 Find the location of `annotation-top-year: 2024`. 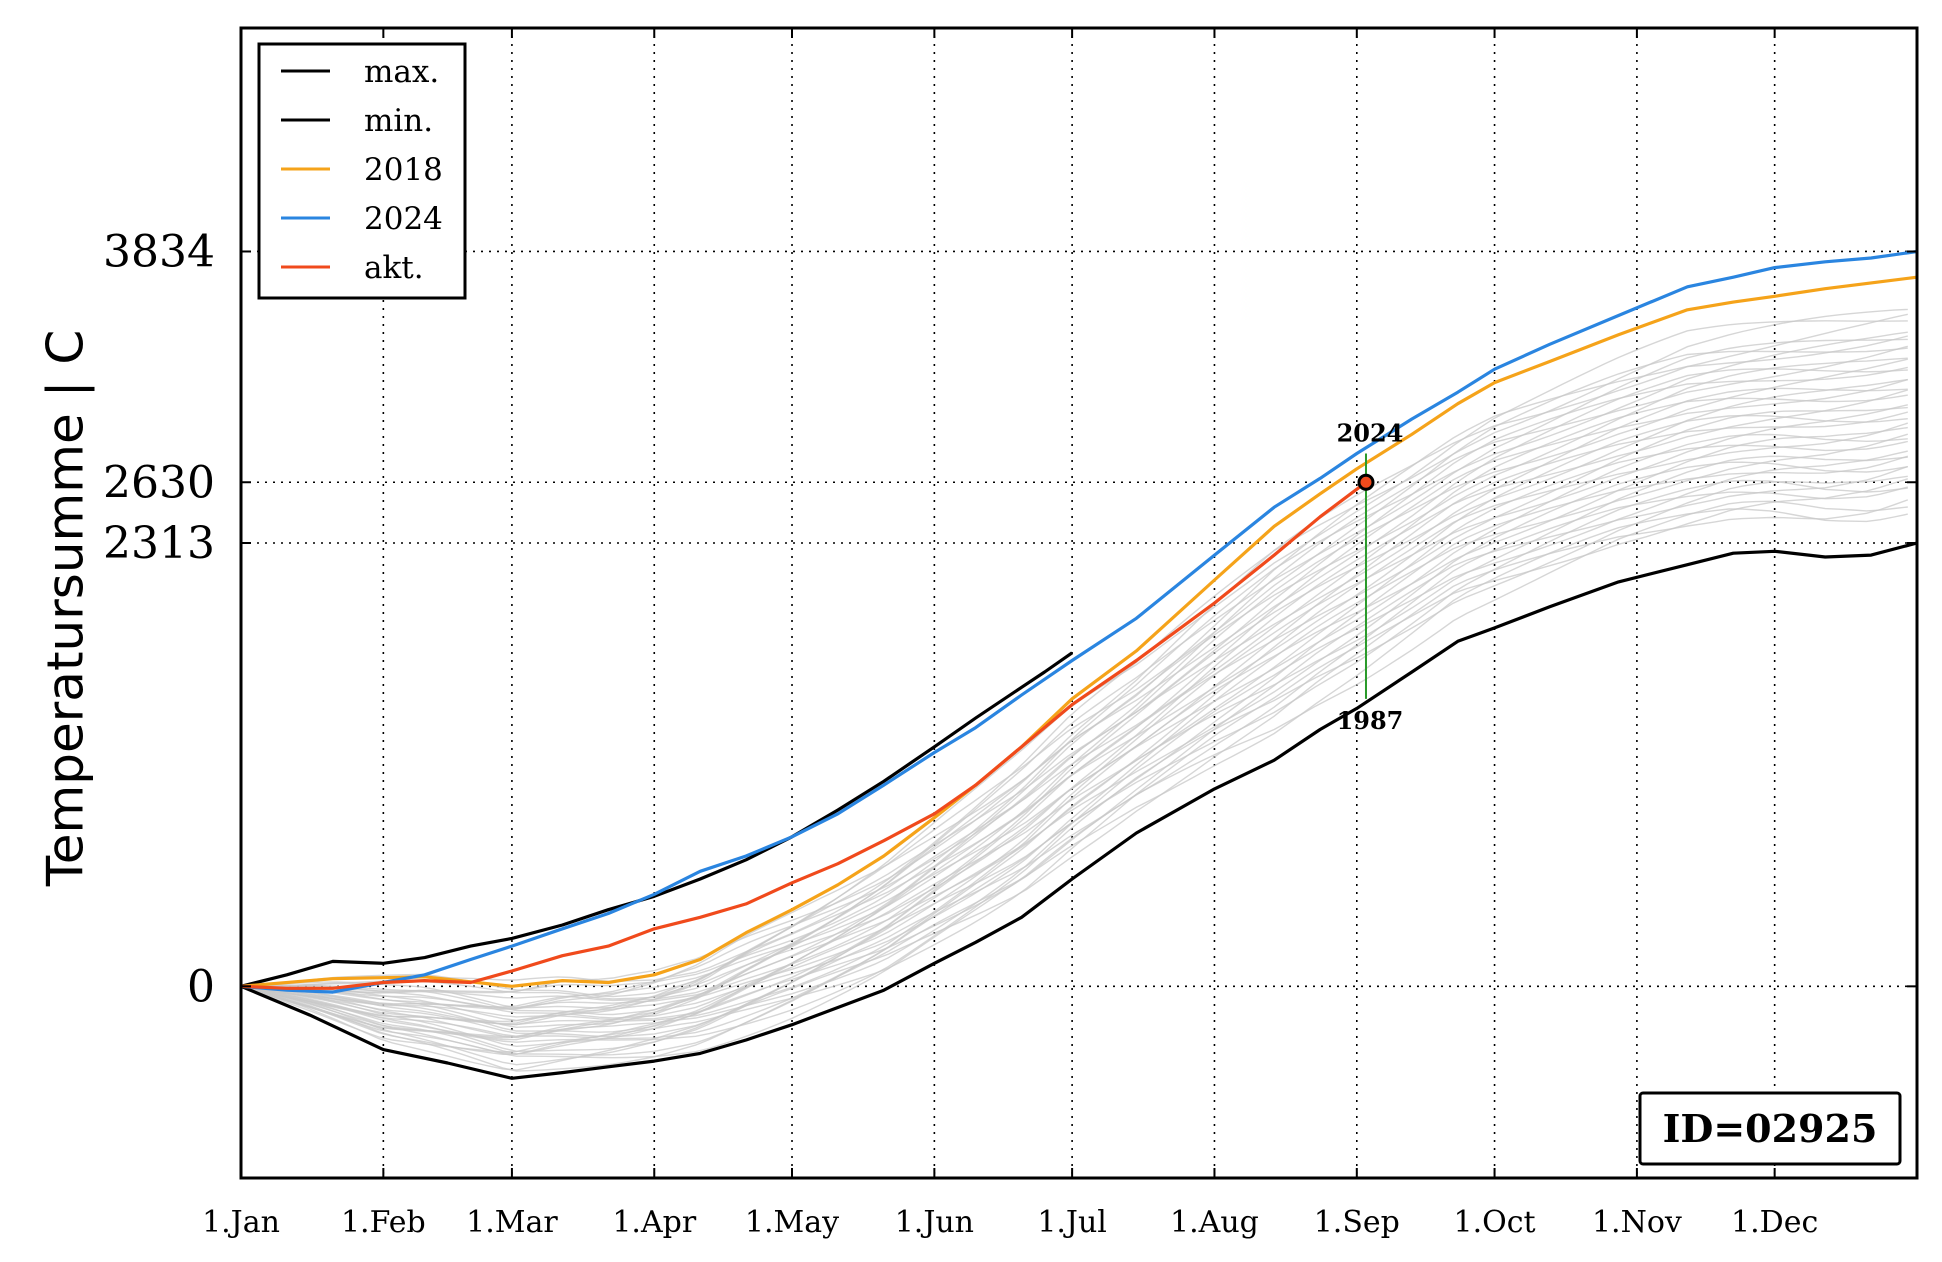

annotation-top-year: 2024 is located at coordinates (1370, 433).